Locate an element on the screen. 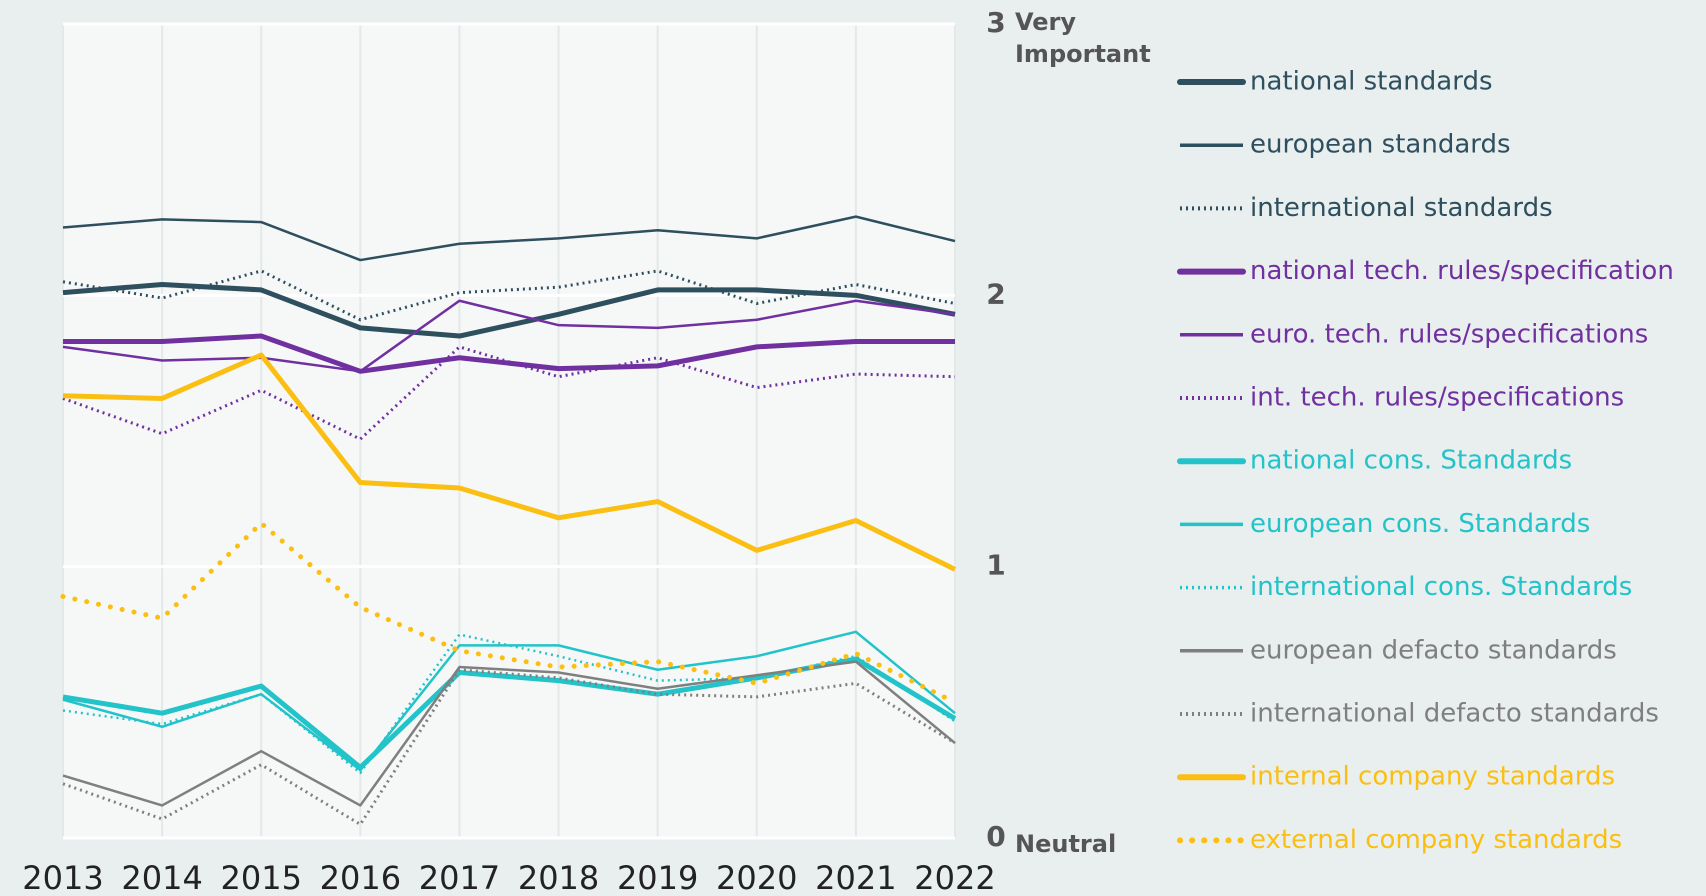 Image resolution: width=1706 pixels, height=896 pixels. legend-label: international defacto standards is located at coordinates (1454, 714).